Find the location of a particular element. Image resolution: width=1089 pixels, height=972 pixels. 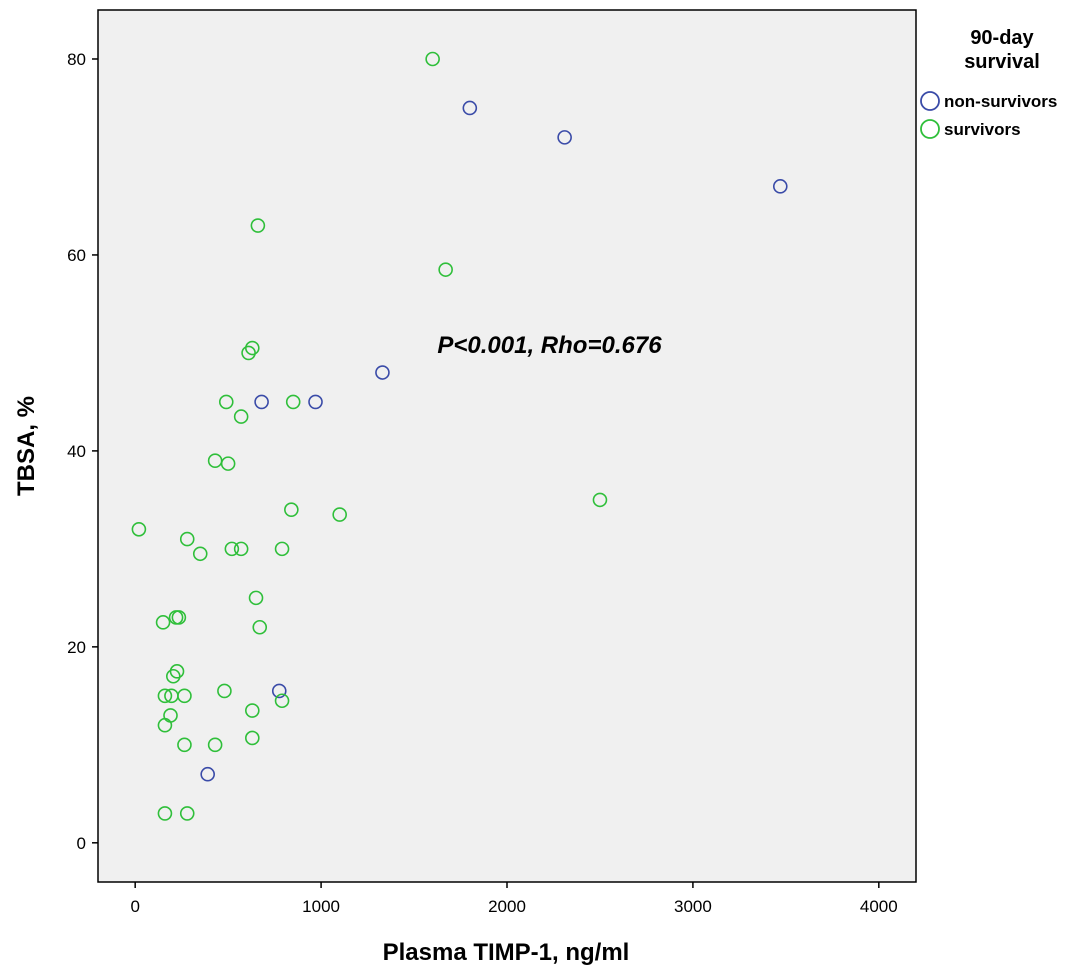

legend-title-line1: 90-day is located at coordinates (1002, 38).